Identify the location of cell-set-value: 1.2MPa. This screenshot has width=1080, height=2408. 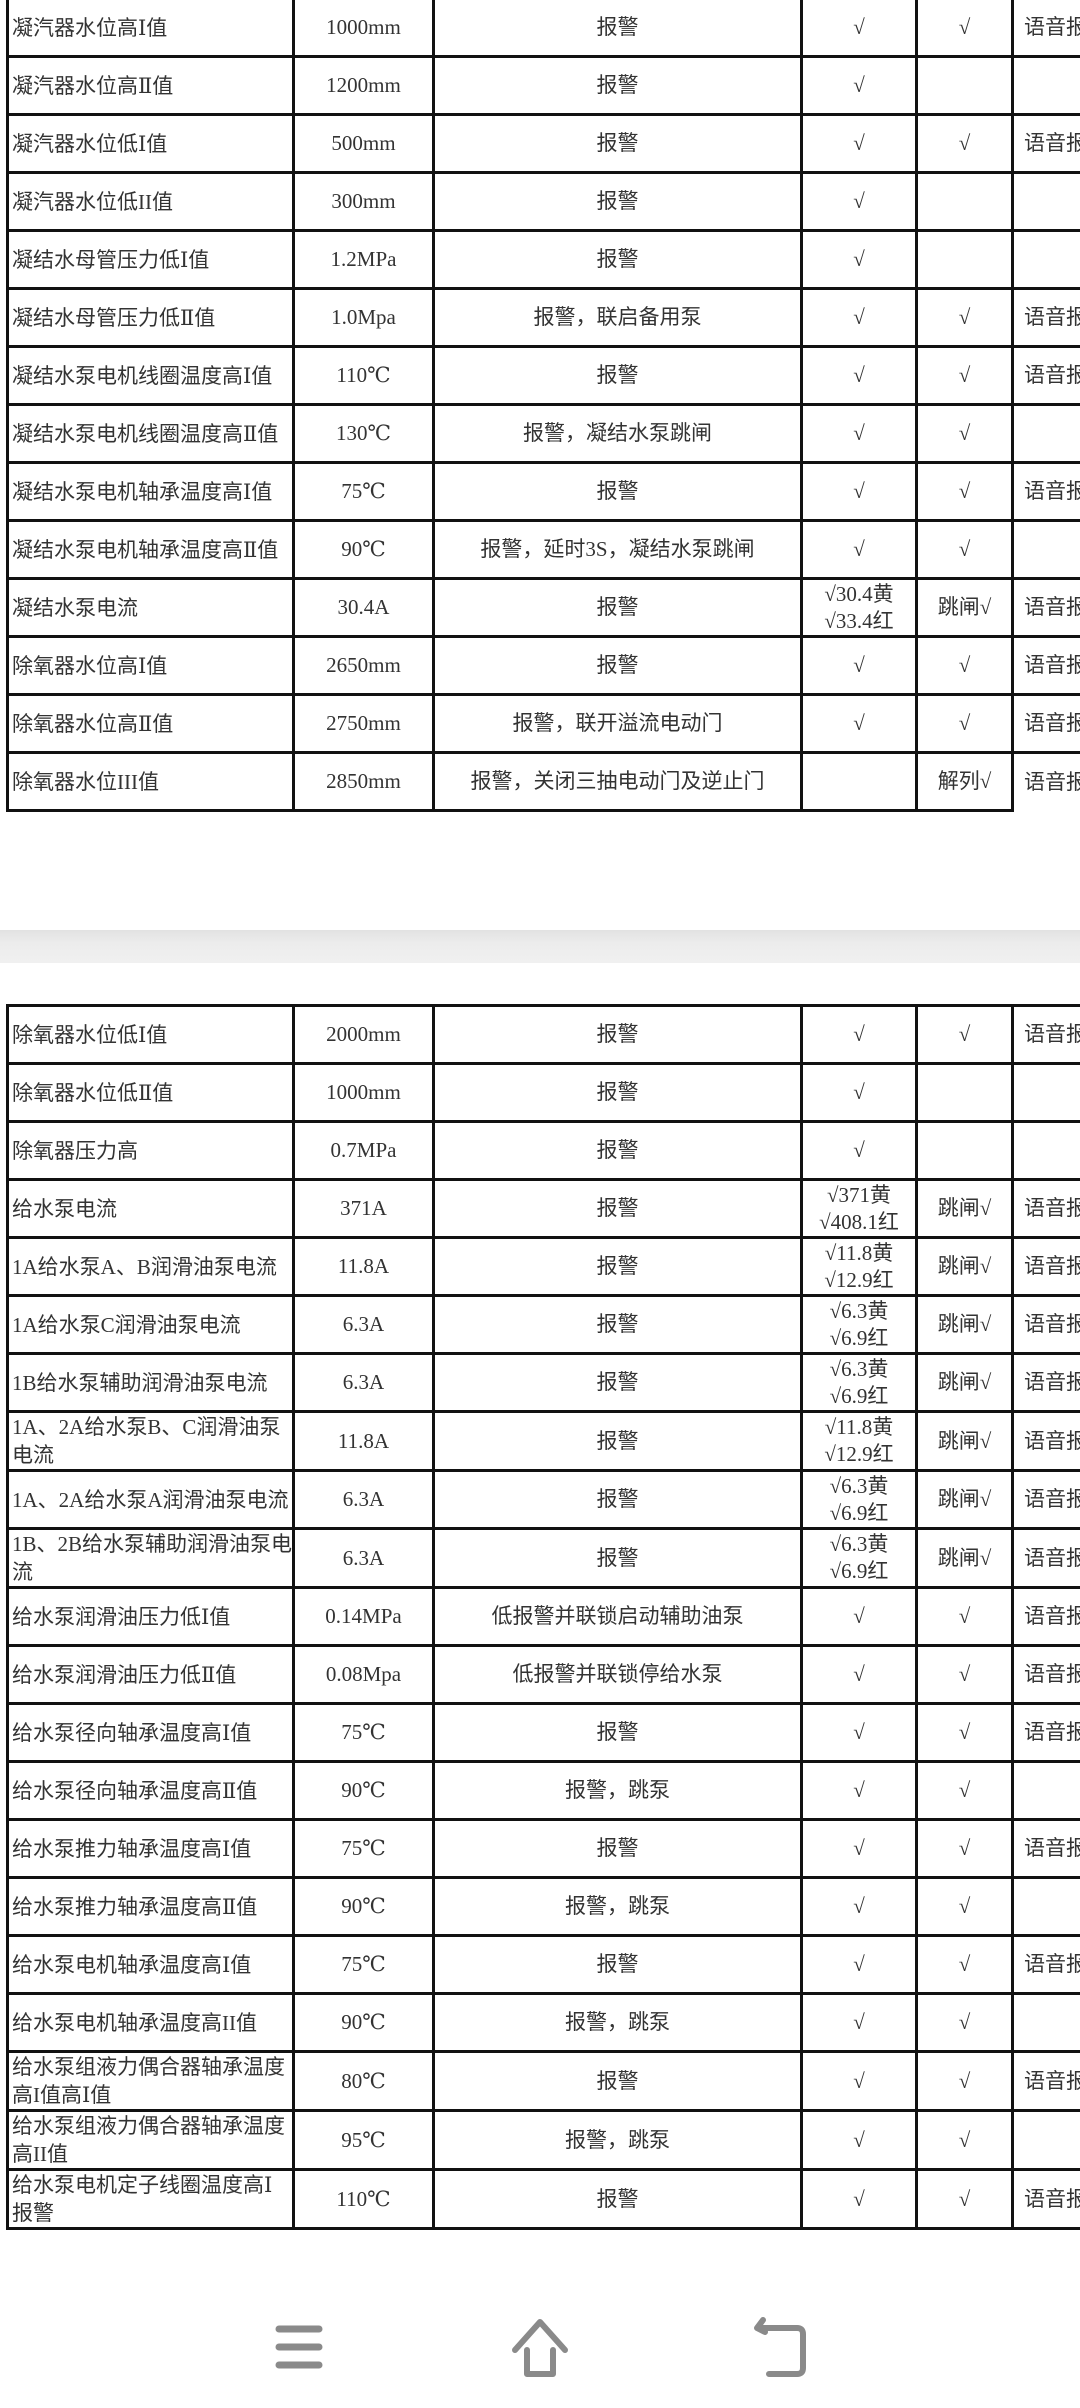
(363, 259).